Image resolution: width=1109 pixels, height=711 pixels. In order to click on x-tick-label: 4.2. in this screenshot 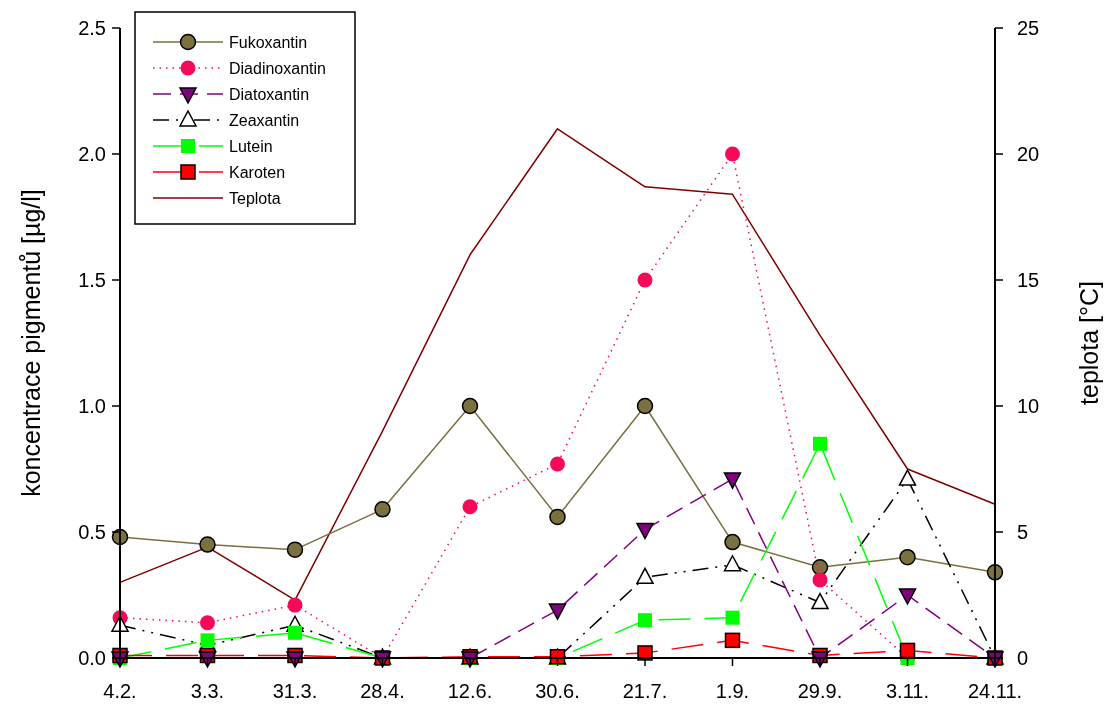, I will do `click(120, 691)`.